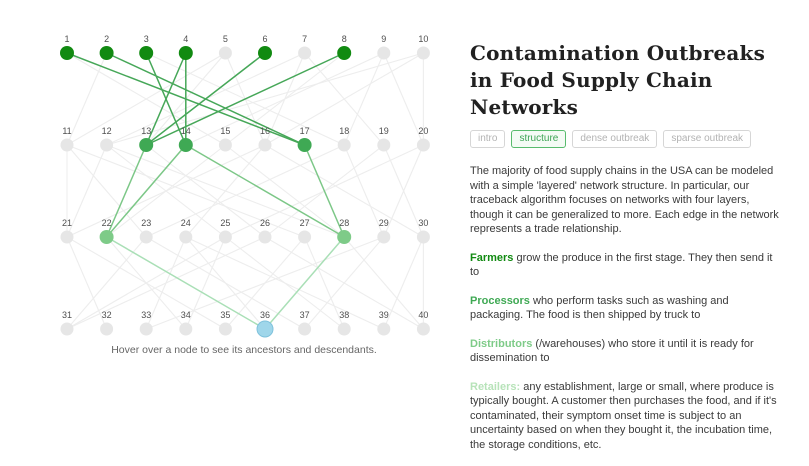 The height and width of the screenshot is (466, 809). Describe the element at coordinates (501, 343) in the screenshot. I see `distributors-label: Distributors` at that location.